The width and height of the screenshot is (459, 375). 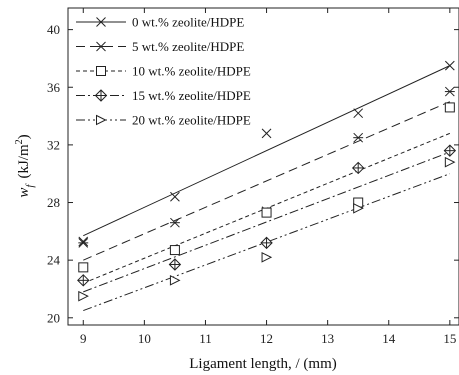 I want to click on x-tick-label: 9, so click(x=83, y=338).